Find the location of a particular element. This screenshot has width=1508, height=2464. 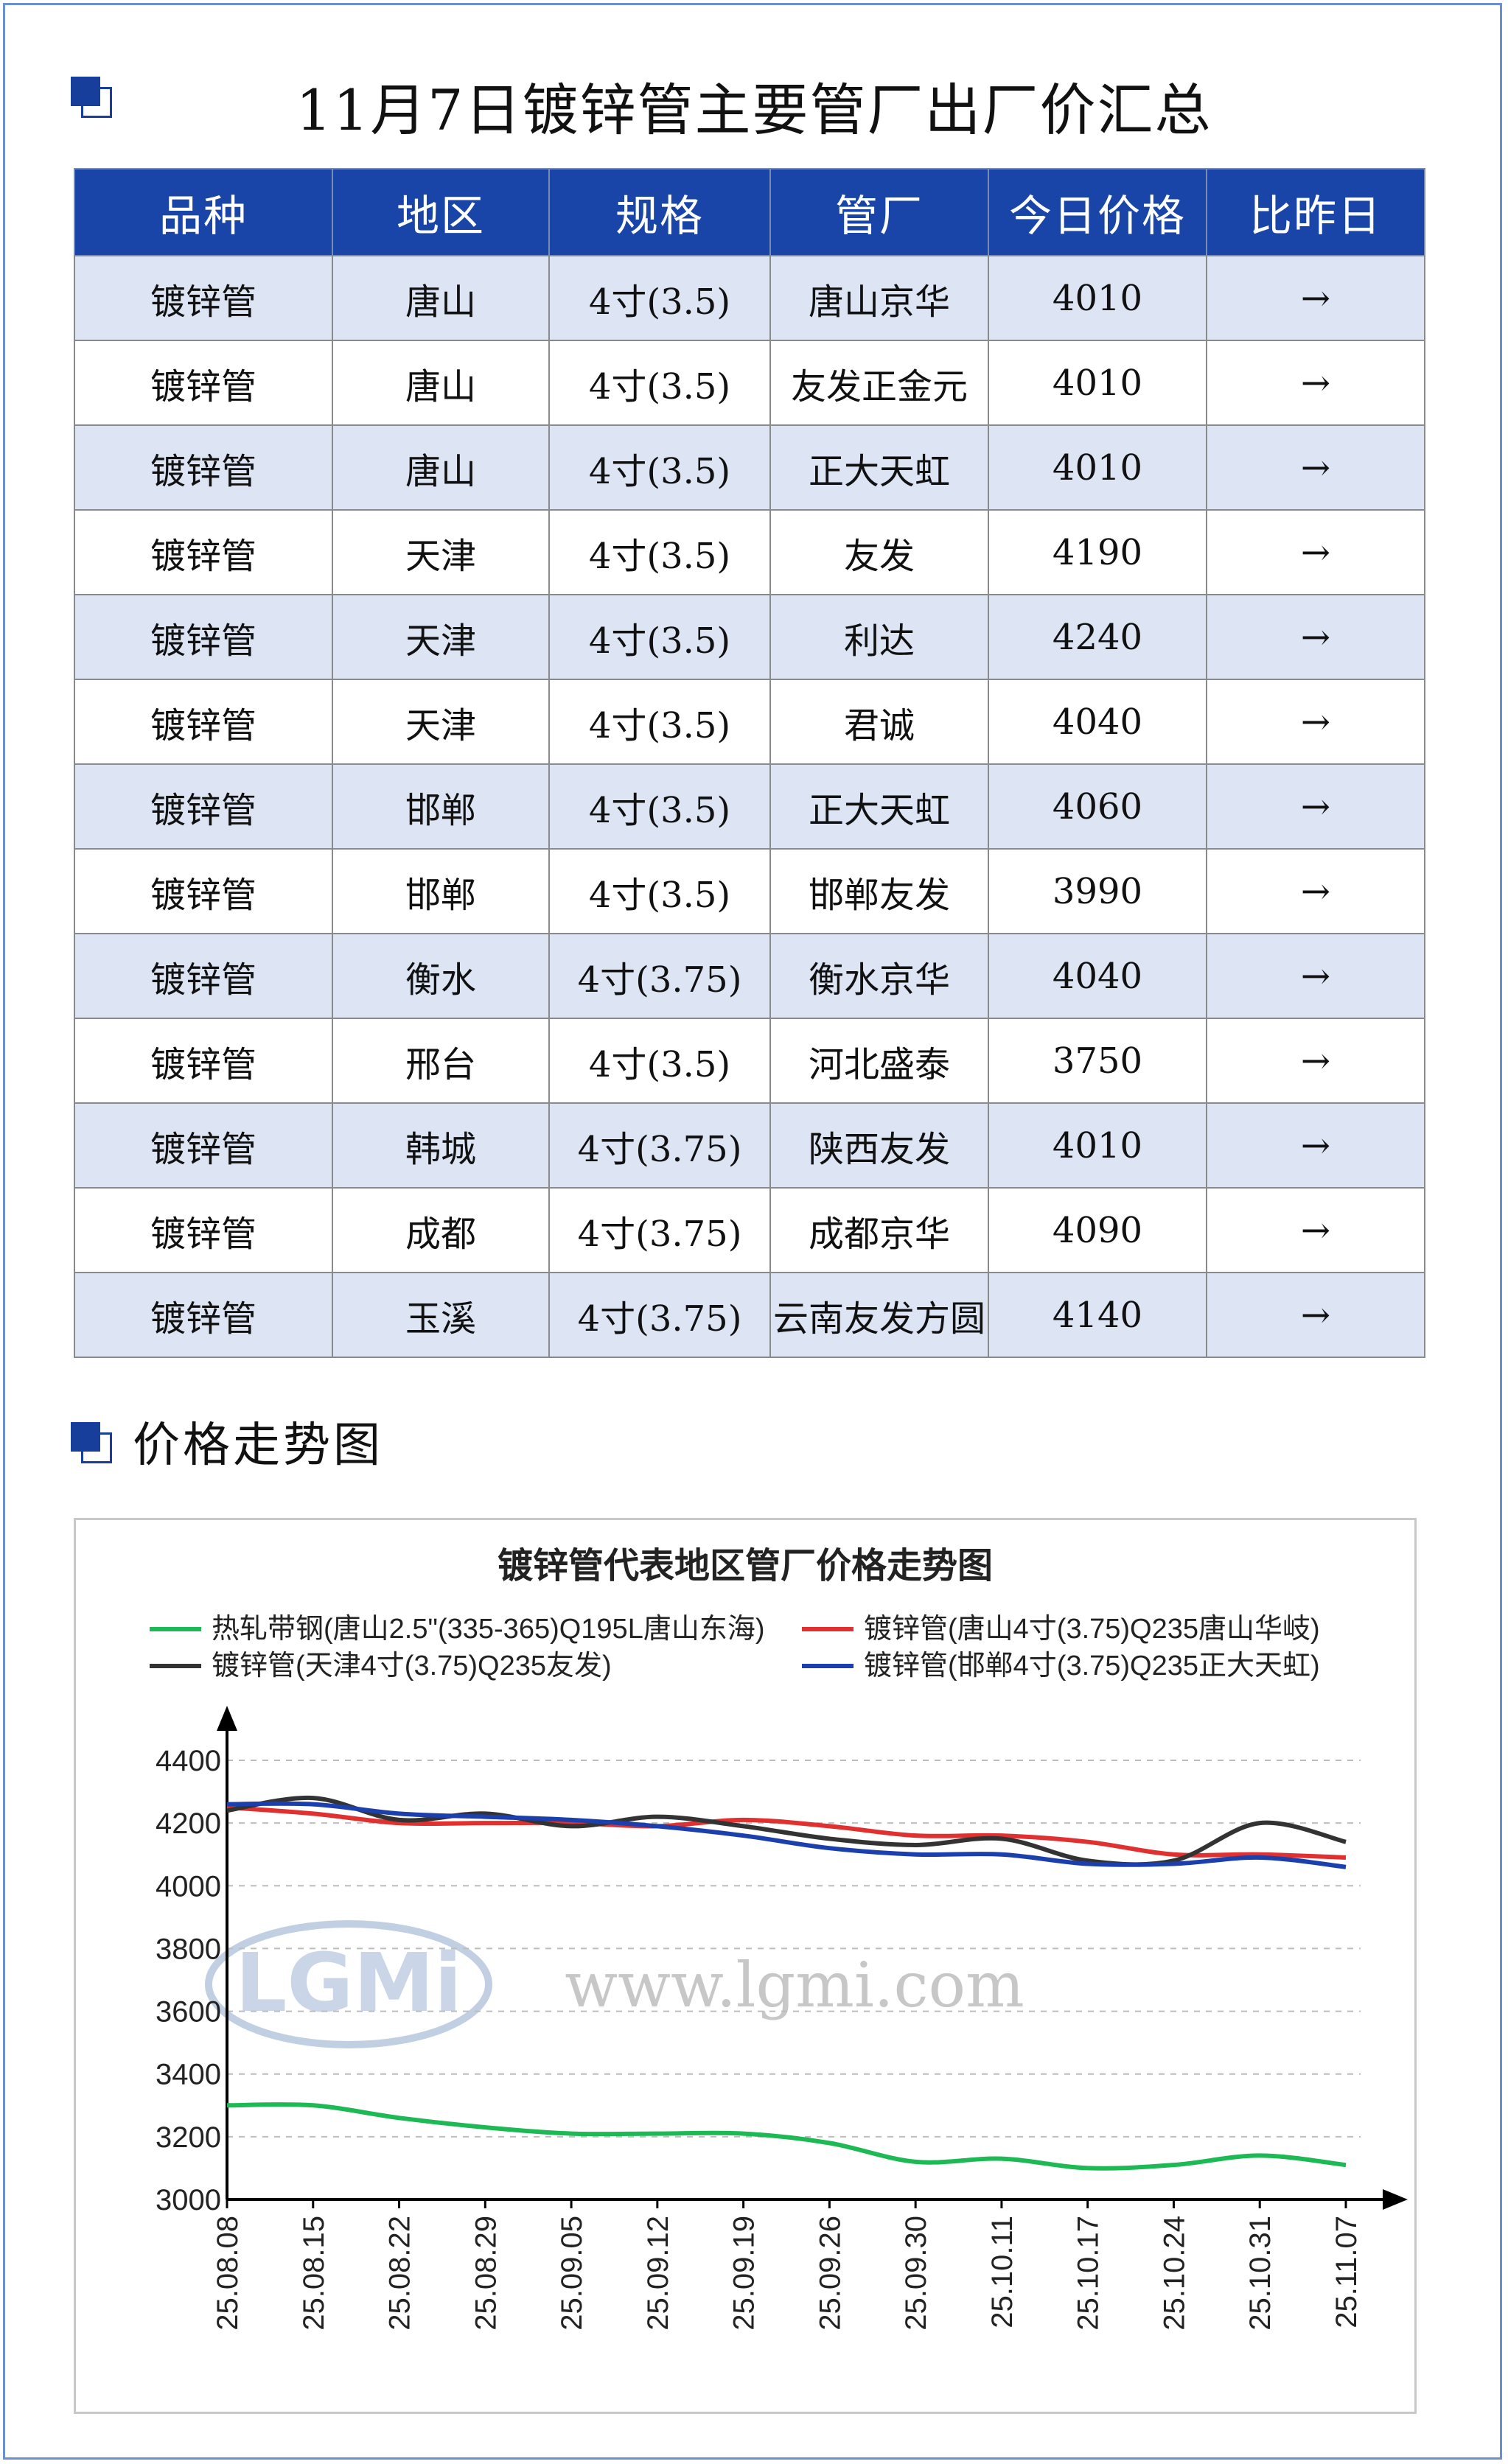

column-header: 规格 is located at coordinates (659, 212).